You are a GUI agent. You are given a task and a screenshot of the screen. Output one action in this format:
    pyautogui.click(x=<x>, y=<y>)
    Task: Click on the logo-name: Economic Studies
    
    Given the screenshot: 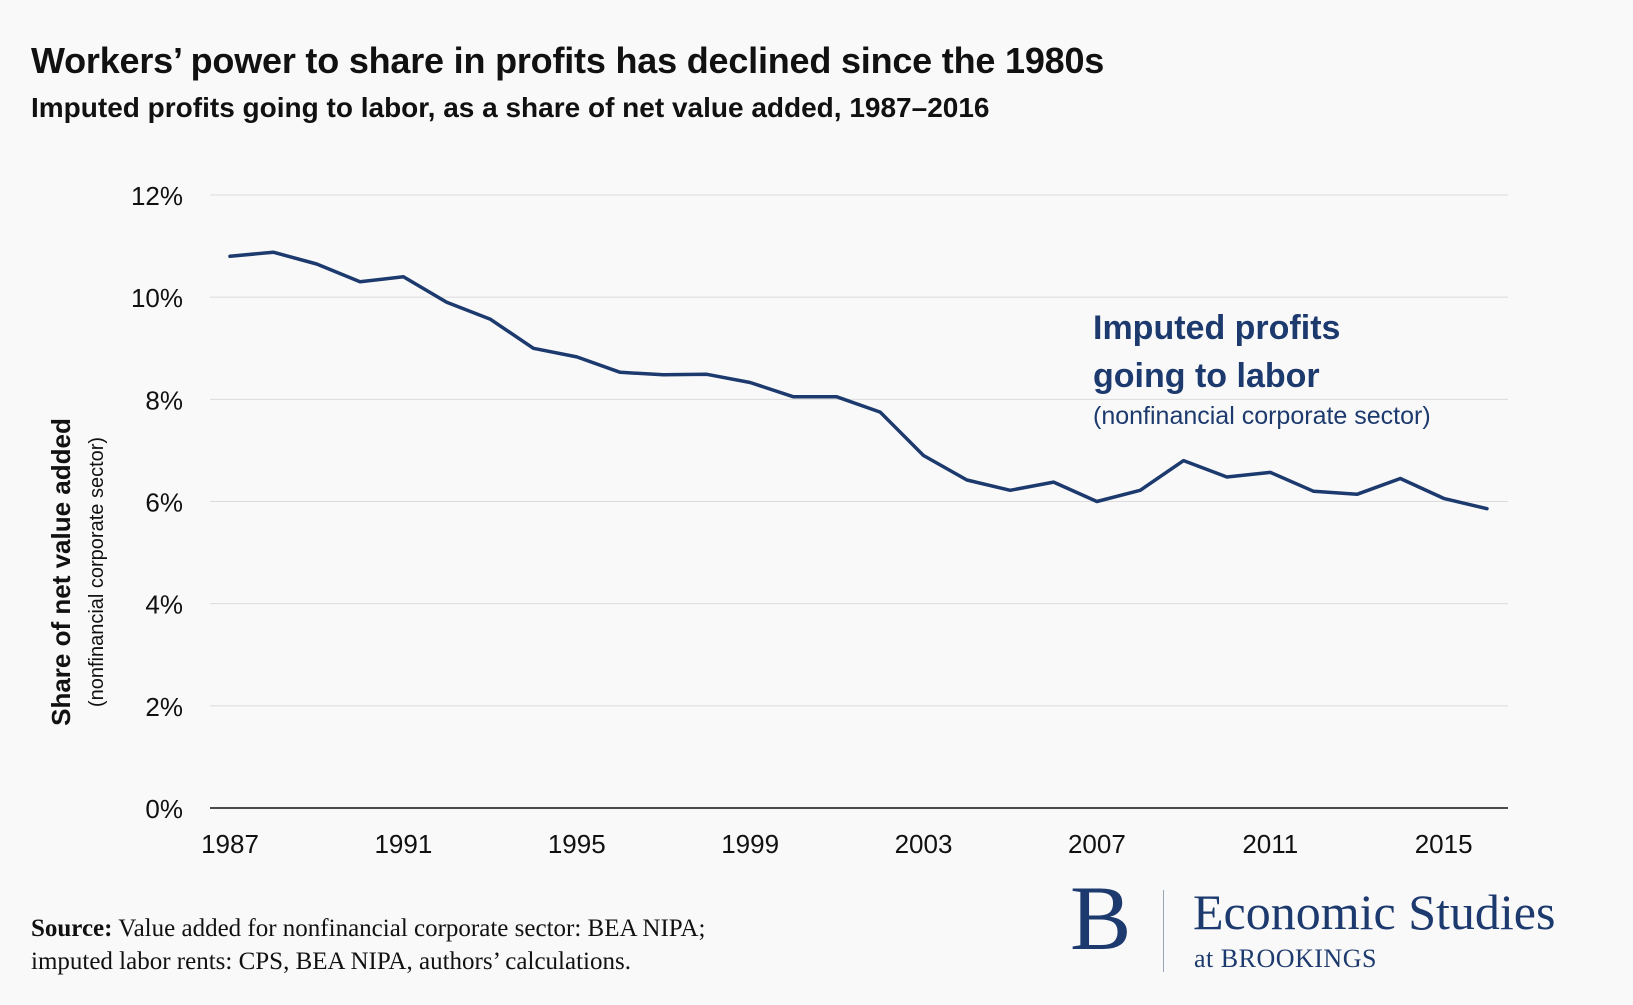 What is the action you would take?
    pyautogui.click(x=1374, y=912)
    